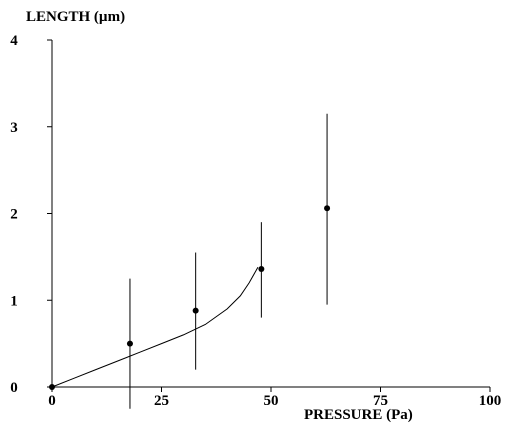 Image resolution: width=507 pixels, height=426 pixels. Describe the element at coordinates (14, 215) in the screenshot. I see `y-tick-label: 2` at that location.